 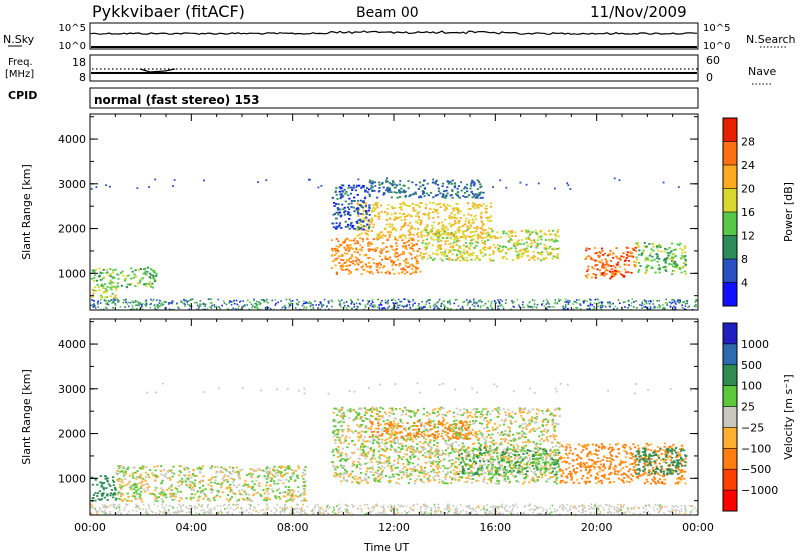 What do you see at coordinates (204, 180) in the screenshot?
I see `isolated-point` at bounding box center [204, 180].